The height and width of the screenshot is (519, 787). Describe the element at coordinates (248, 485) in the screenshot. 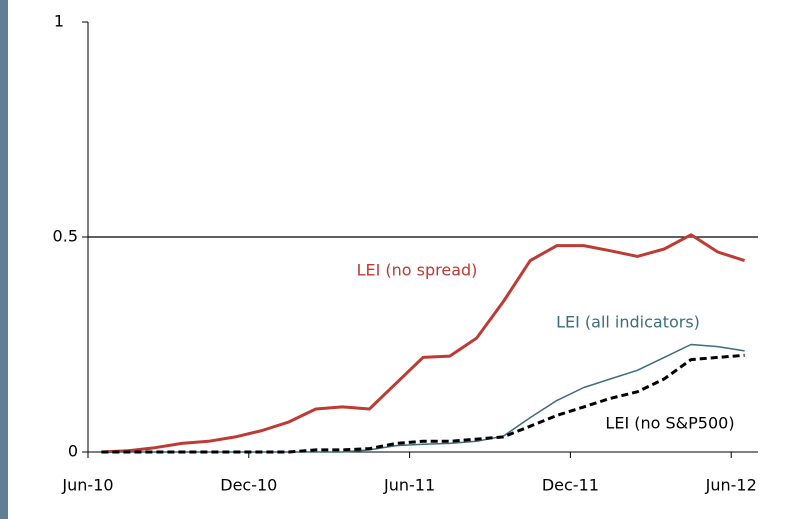

I see `x-tick-label: Dec-10` at that location.